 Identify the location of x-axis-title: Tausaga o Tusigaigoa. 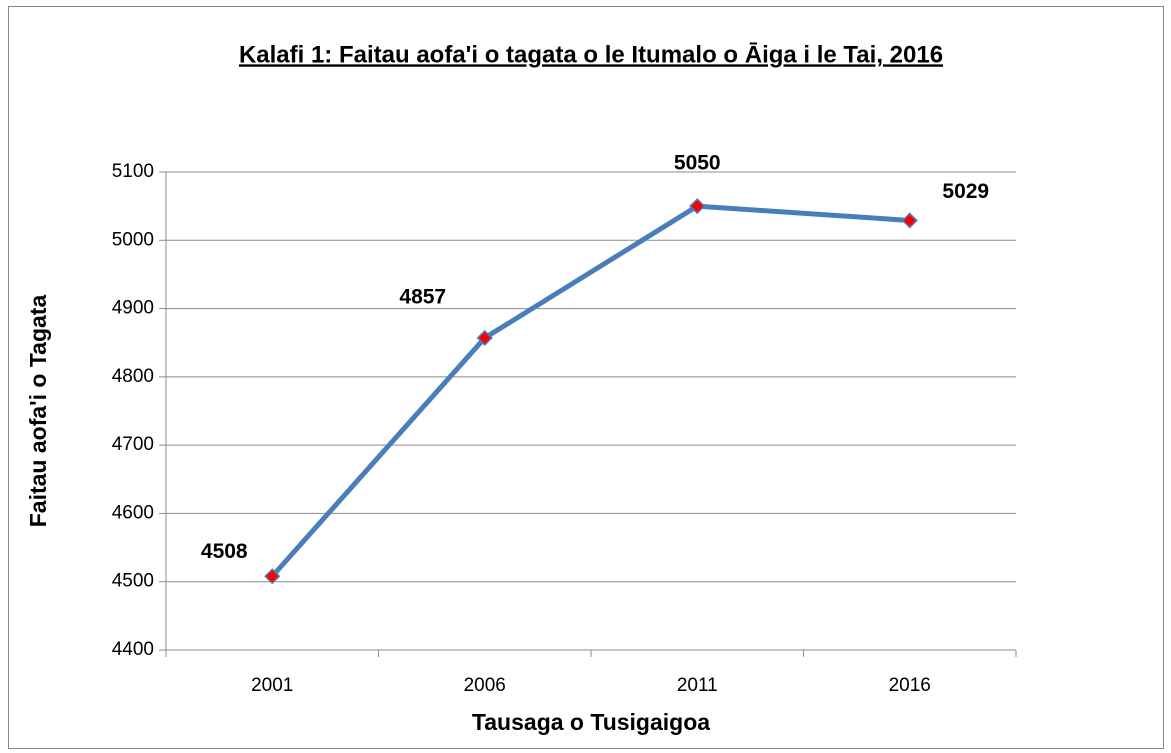
(591, 722).